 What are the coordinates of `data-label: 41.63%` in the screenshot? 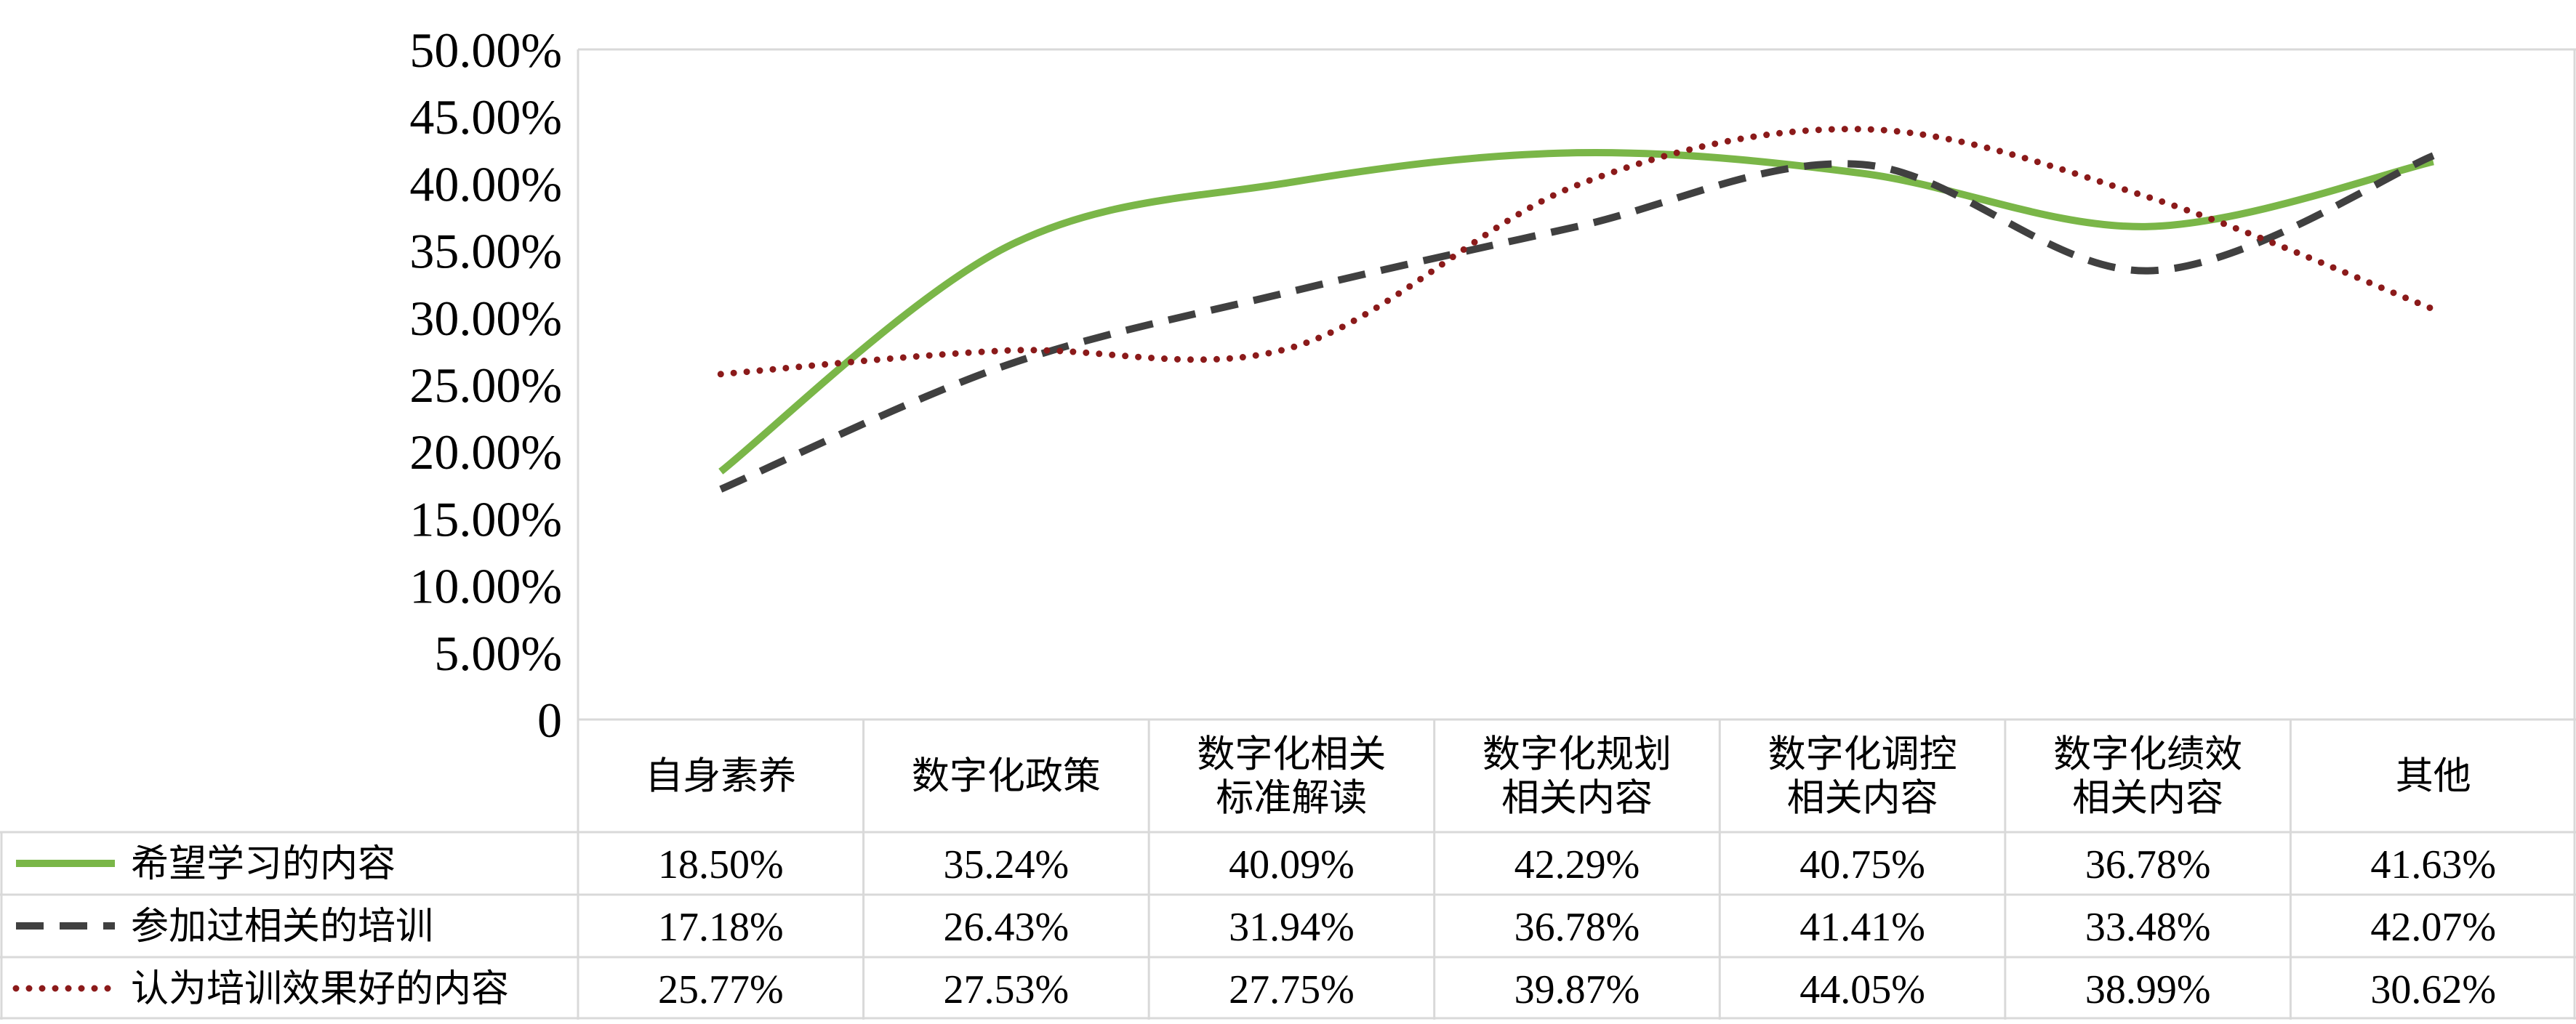 It's located at (2433, 864).